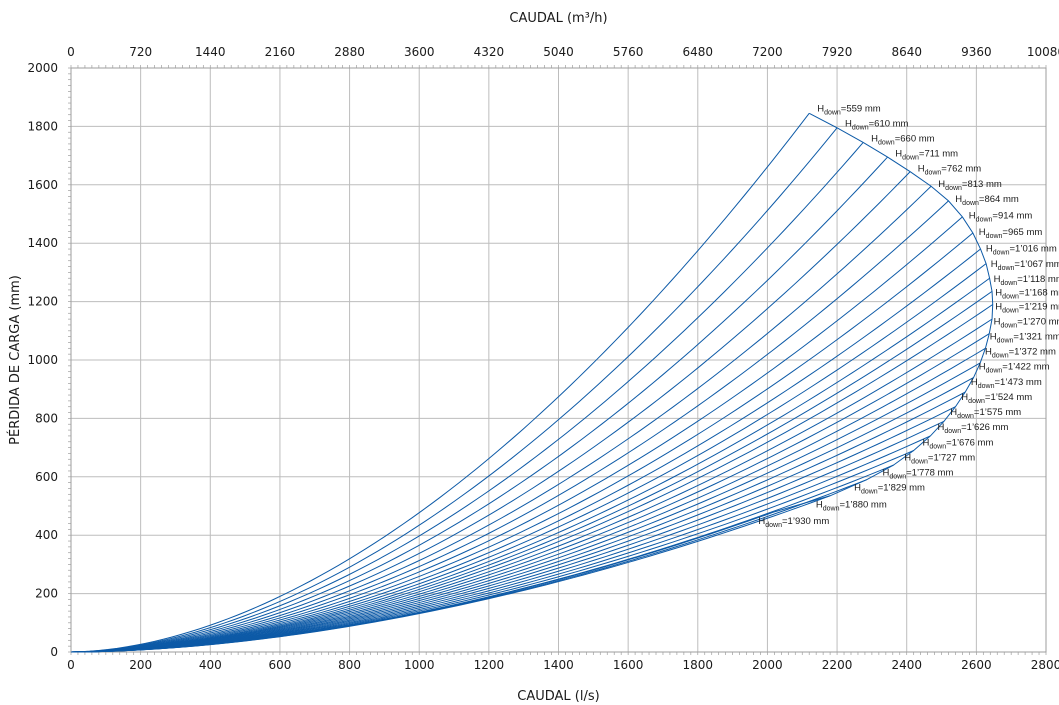 This screenshot has height=705, width=1059. Describe the element at coordinates (558, 665) in the screenshot. I see `x-tick-label: 1400` at that location.